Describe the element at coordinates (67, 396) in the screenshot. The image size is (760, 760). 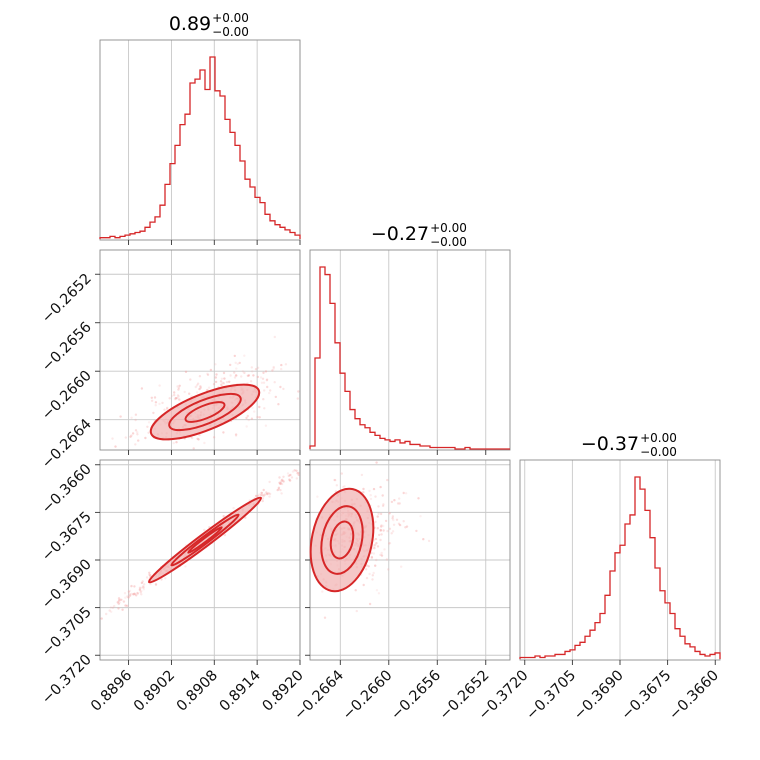
I see `p10-ytick-label-1: −0.2660` at that location.